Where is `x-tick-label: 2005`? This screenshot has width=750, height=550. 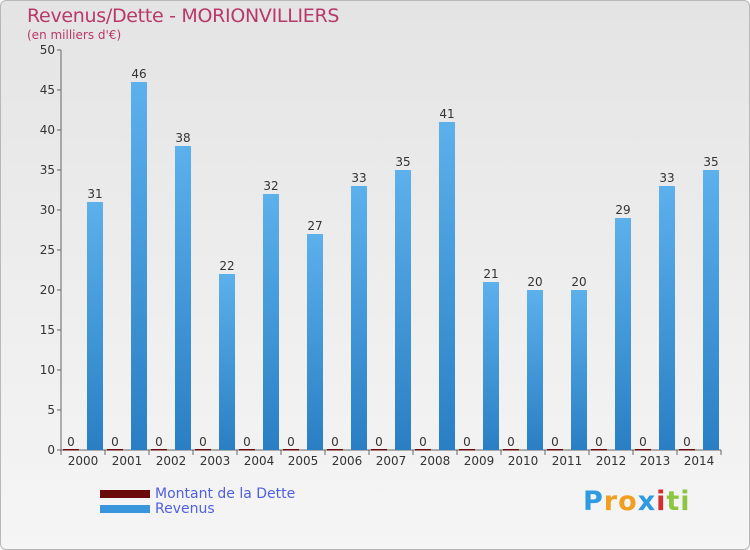
x-tick-label: 2005 is located at coordinates (303, 461).